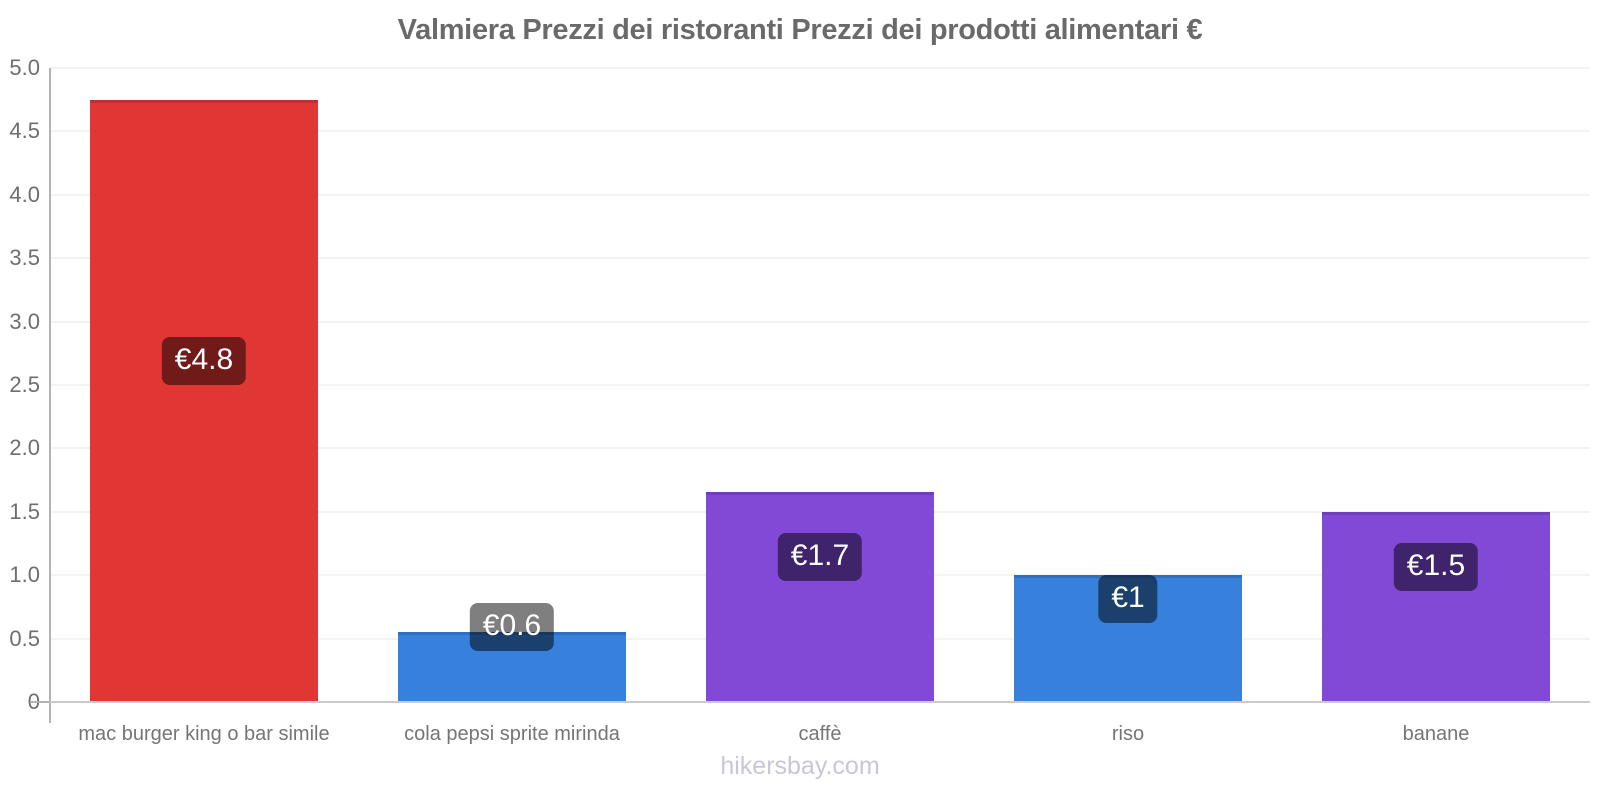  I want to click on zero-tick-mark, so click(40, 702).